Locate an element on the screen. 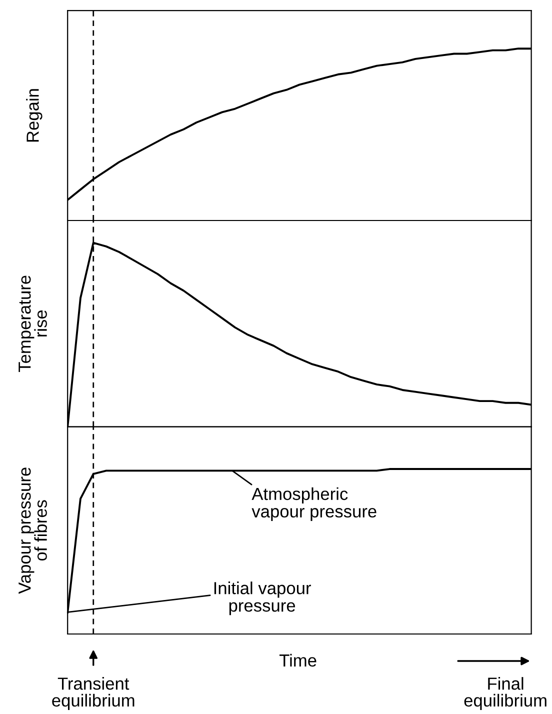 This screenshot has width=552, height=714. x-axis-title: Time is located at coordinates (297, 660).